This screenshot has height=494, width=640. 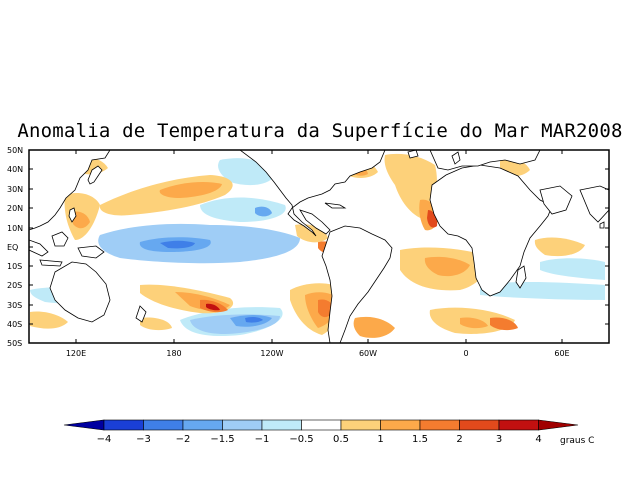 I want to click on warm-anomaly-north-pacific-core, so click(x=190, y=190).